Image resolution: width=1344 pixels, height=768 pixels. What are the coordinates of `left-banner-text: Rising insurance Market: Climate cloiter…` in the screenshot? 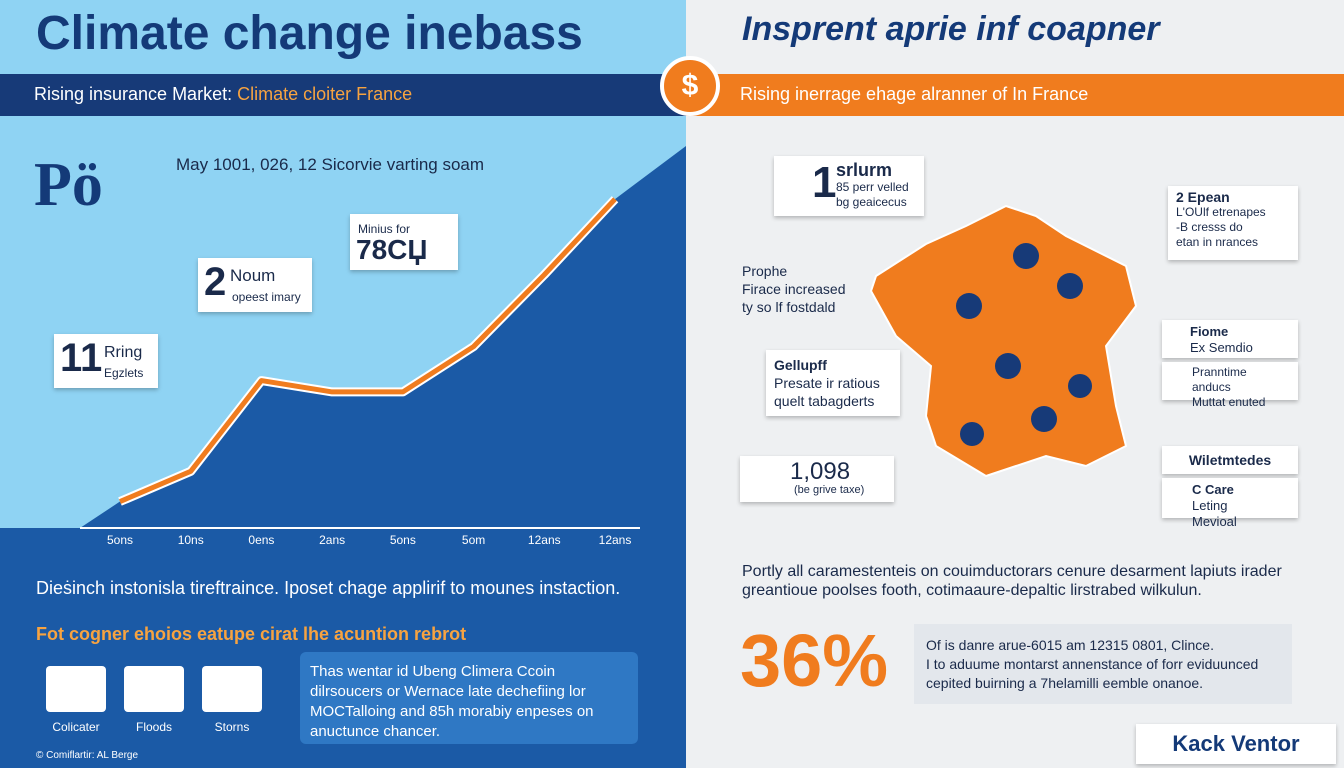 It's located at (223, 94).